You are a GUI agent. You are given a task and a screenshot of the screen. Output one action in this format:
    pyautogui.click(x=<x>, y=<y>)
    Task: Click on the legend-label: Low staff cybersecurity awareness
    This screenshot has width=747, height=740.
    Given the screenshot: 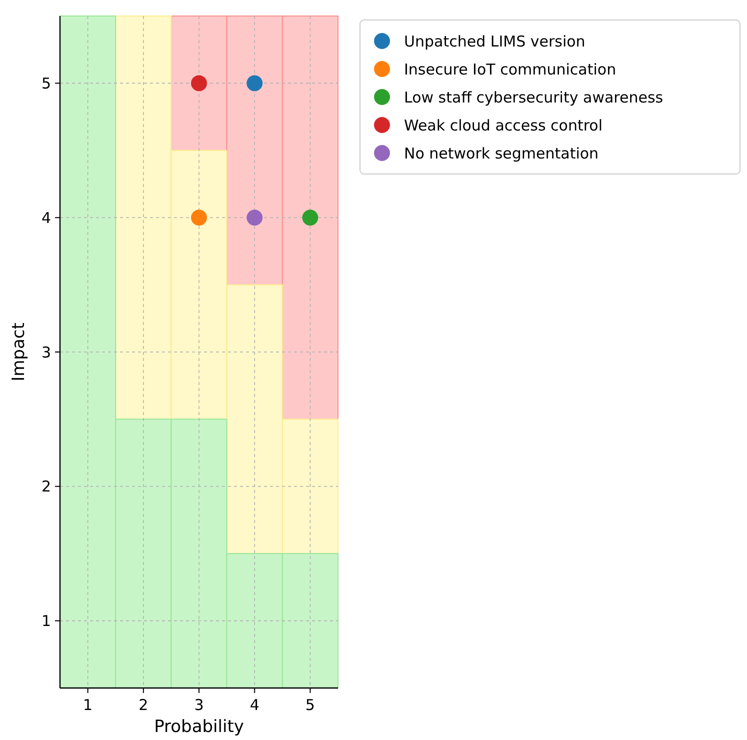 What is the action you would take?
    pyautogui.click(x=534, y=97)
    